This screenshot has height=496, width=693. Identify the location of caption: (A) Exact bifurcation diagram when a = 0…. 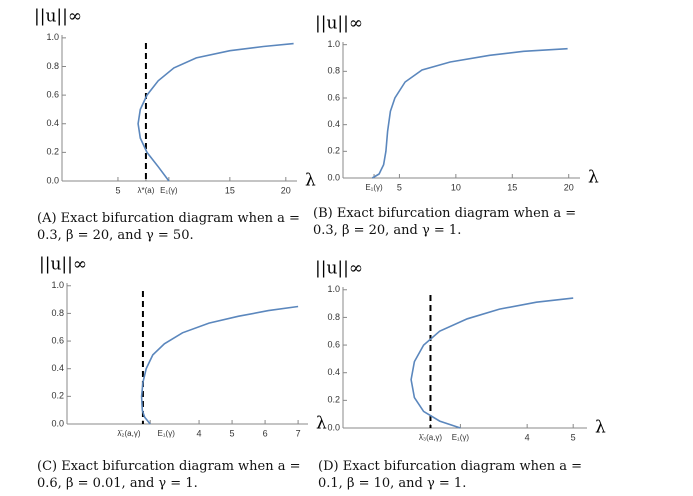
(168, 227).